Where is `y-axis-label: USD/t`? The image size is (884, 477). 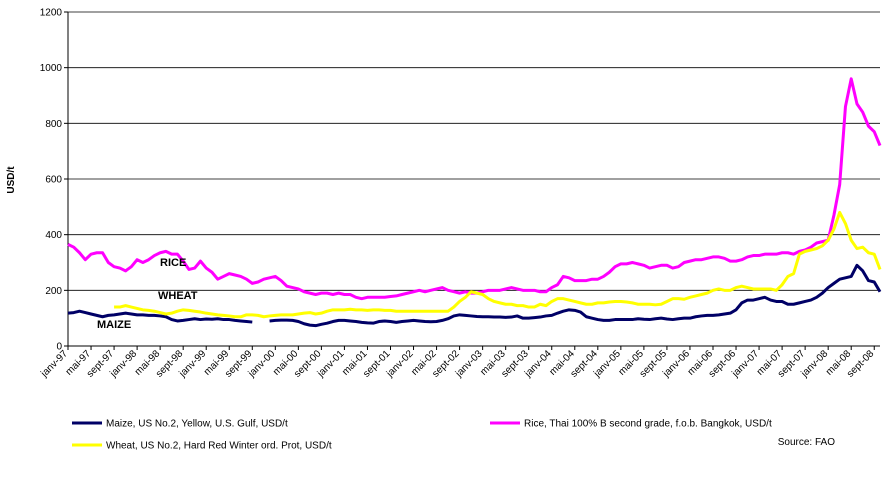 y-axis-label: USD/t is located at coordinates (11, 180).